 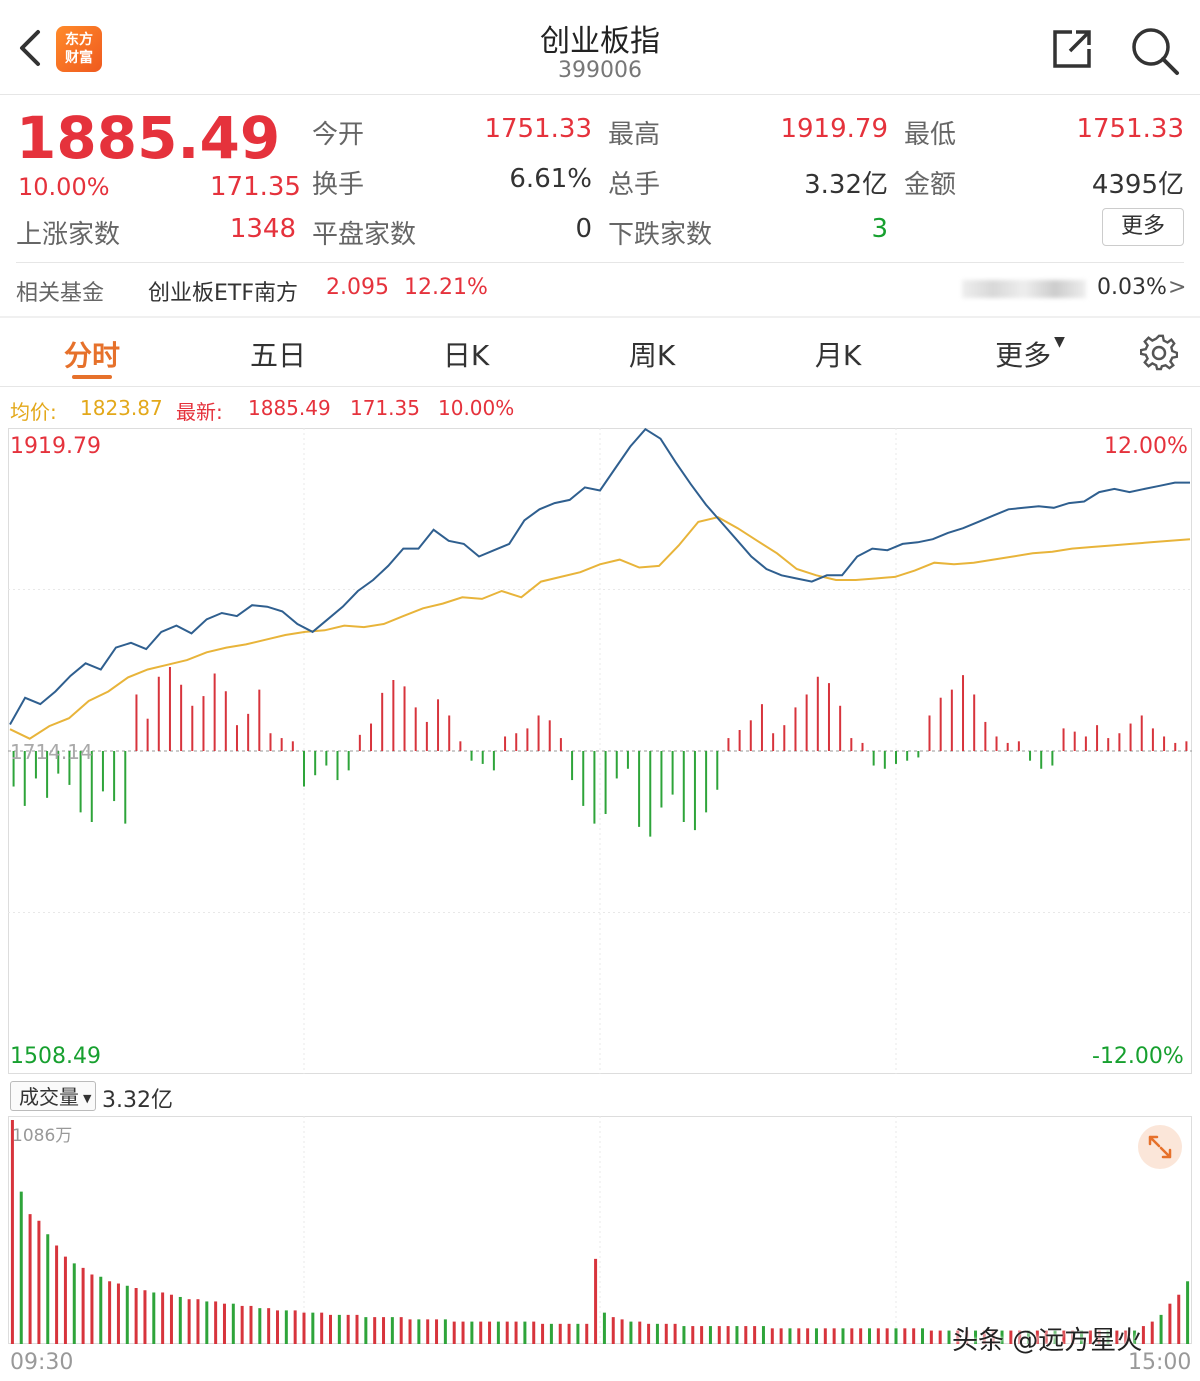 I want to click on latest-change: 171.35, so click(x=385, y=408).